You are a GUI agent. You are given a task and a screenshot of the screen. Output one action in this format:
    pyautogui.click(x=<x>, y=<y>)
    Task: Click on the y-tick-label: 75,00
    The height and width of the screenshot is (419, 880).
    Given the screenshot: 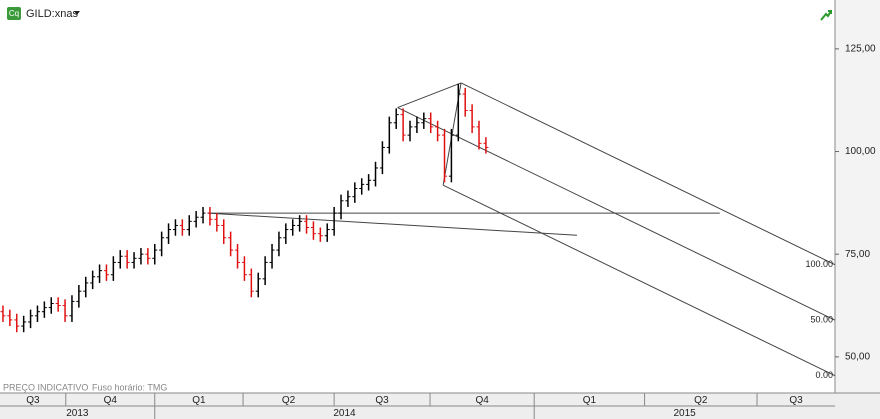 What is the action you would take?
    pyautogui.click(x=857, y=254)
    